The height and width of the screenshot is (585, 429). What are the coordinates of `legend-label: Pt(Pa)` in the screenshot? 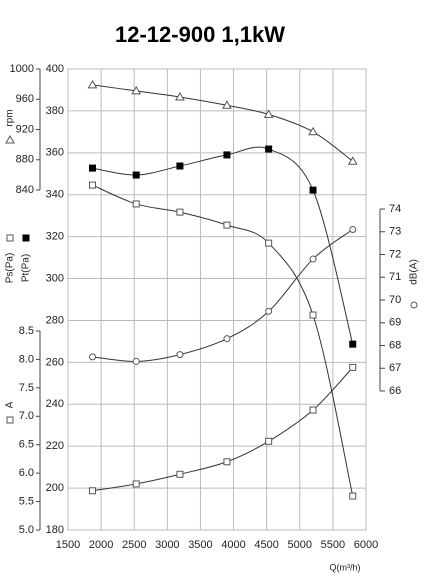 It's located at (26, 268).